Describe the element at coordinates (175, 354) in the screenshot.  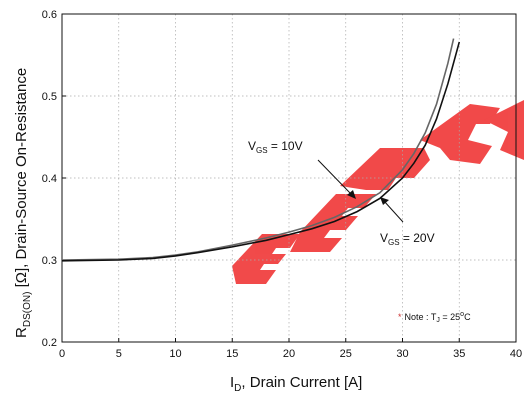
I see `x-tick-label: 10` at that location.